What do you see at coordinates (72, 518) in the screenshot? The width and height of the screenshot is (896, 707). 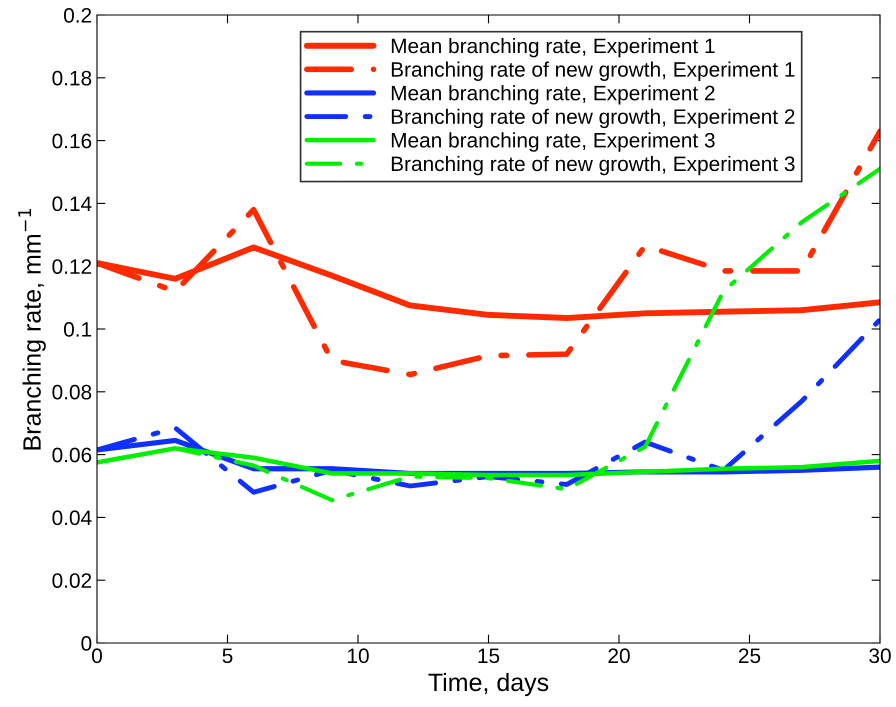 I see `y-tick-label: 0.04` at bounding box center [72, 518].